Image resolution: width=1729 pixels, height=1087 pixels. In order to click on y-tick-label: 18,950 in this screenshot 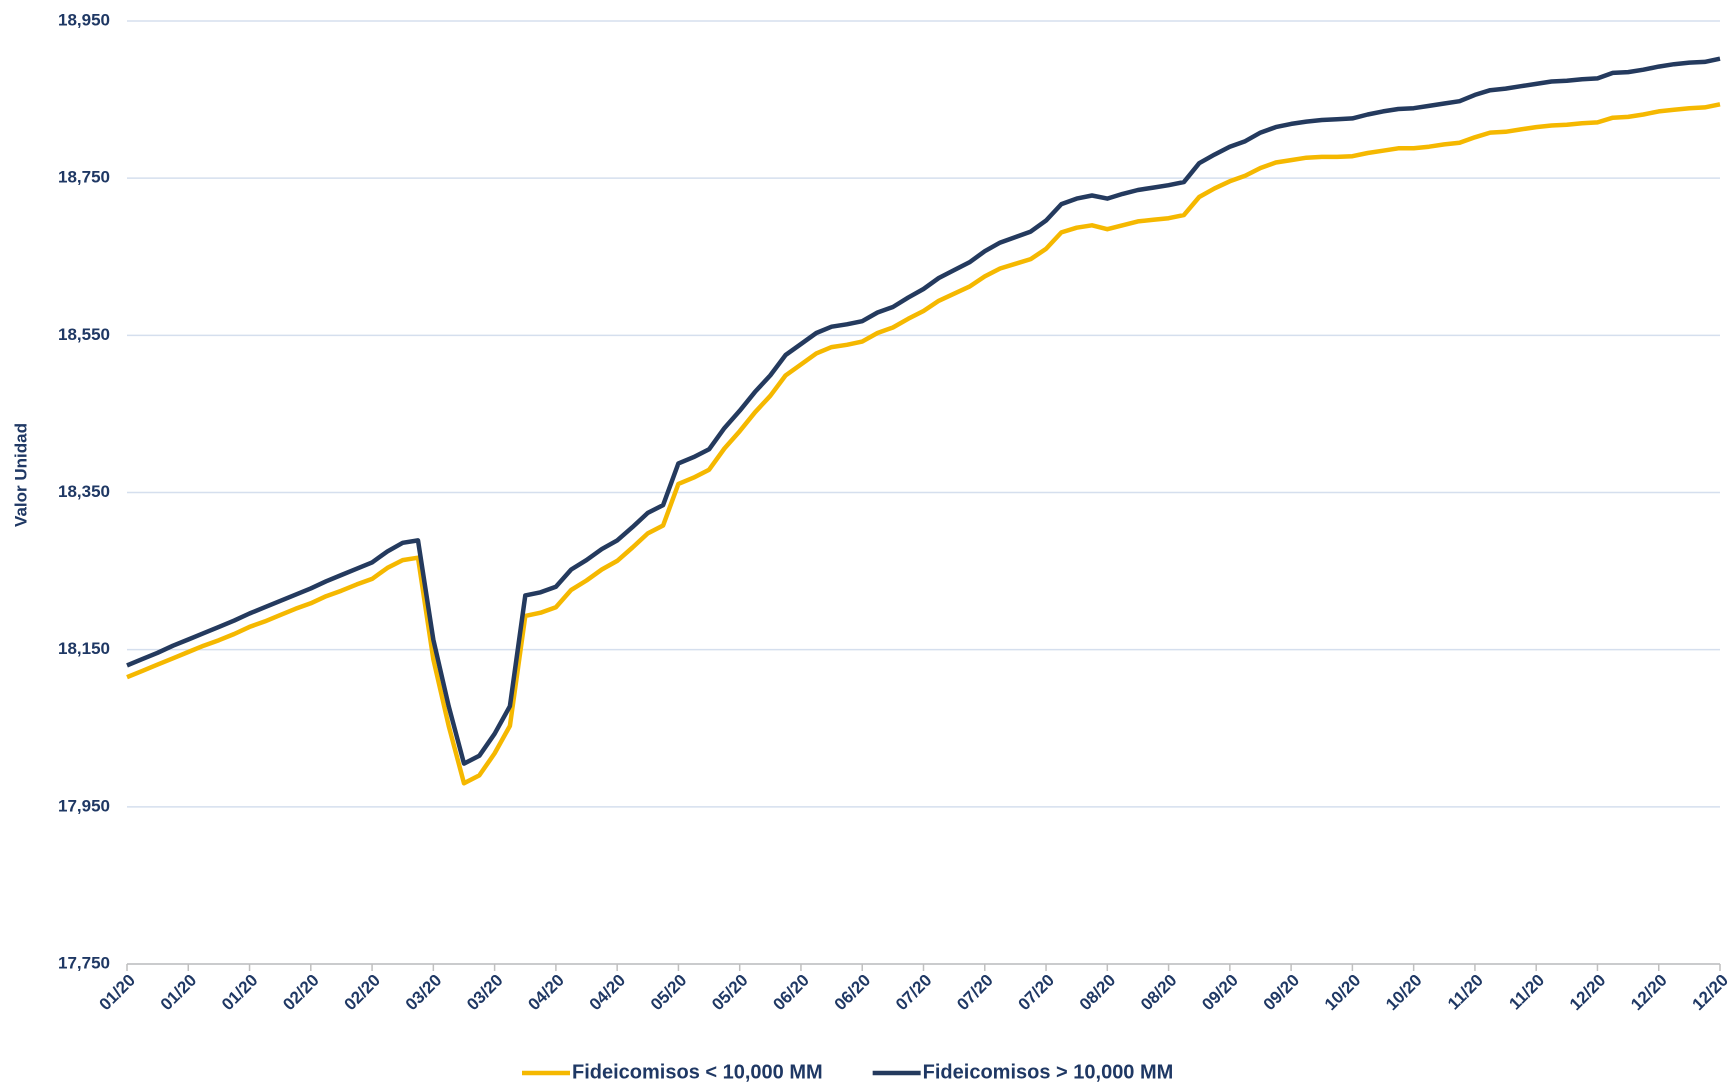, I will do `click(84, 19)`.